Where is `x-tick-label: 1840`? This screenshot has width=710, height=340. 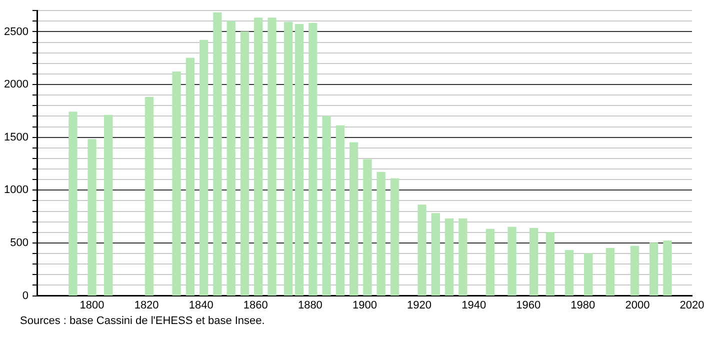 x-tick-label: 1840 is located at coordinates (201, 305).